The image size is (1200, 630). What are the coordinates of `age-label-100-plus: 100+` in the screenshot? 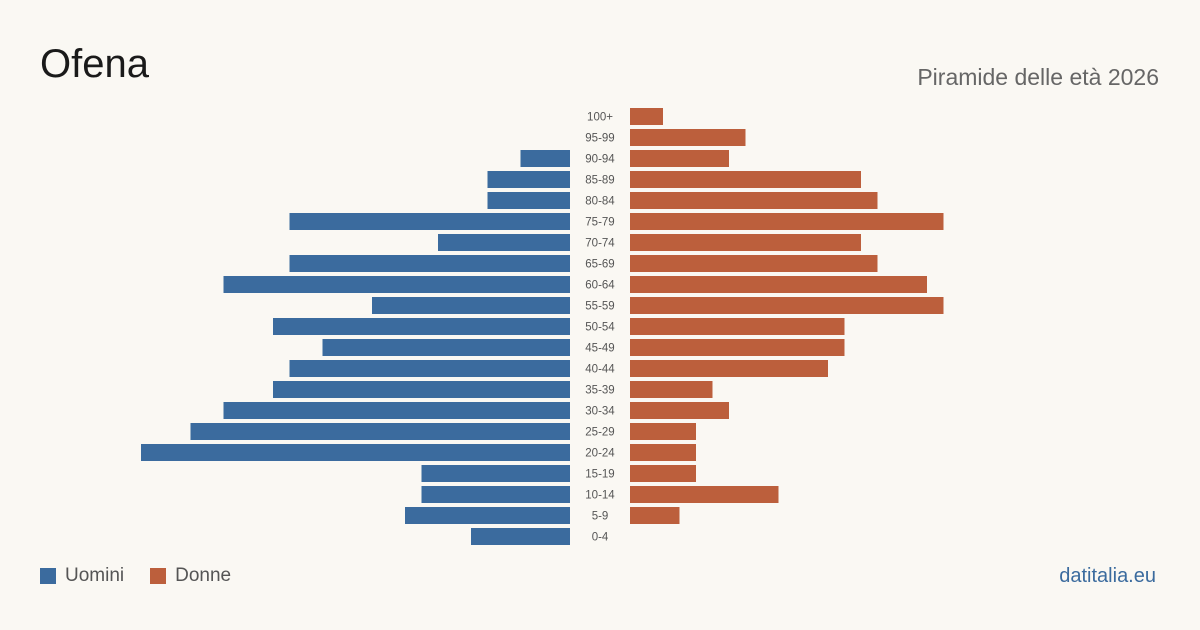 It's located at (600, 118).